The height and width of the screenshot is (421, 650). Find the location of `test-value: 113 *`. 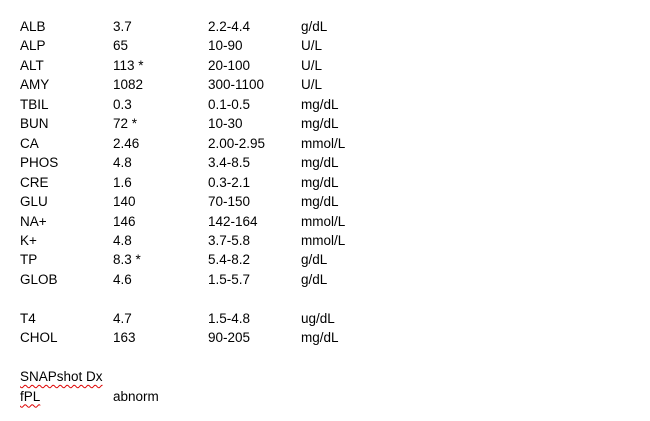

test-value: 113 * is located at coordinates (128, 65).